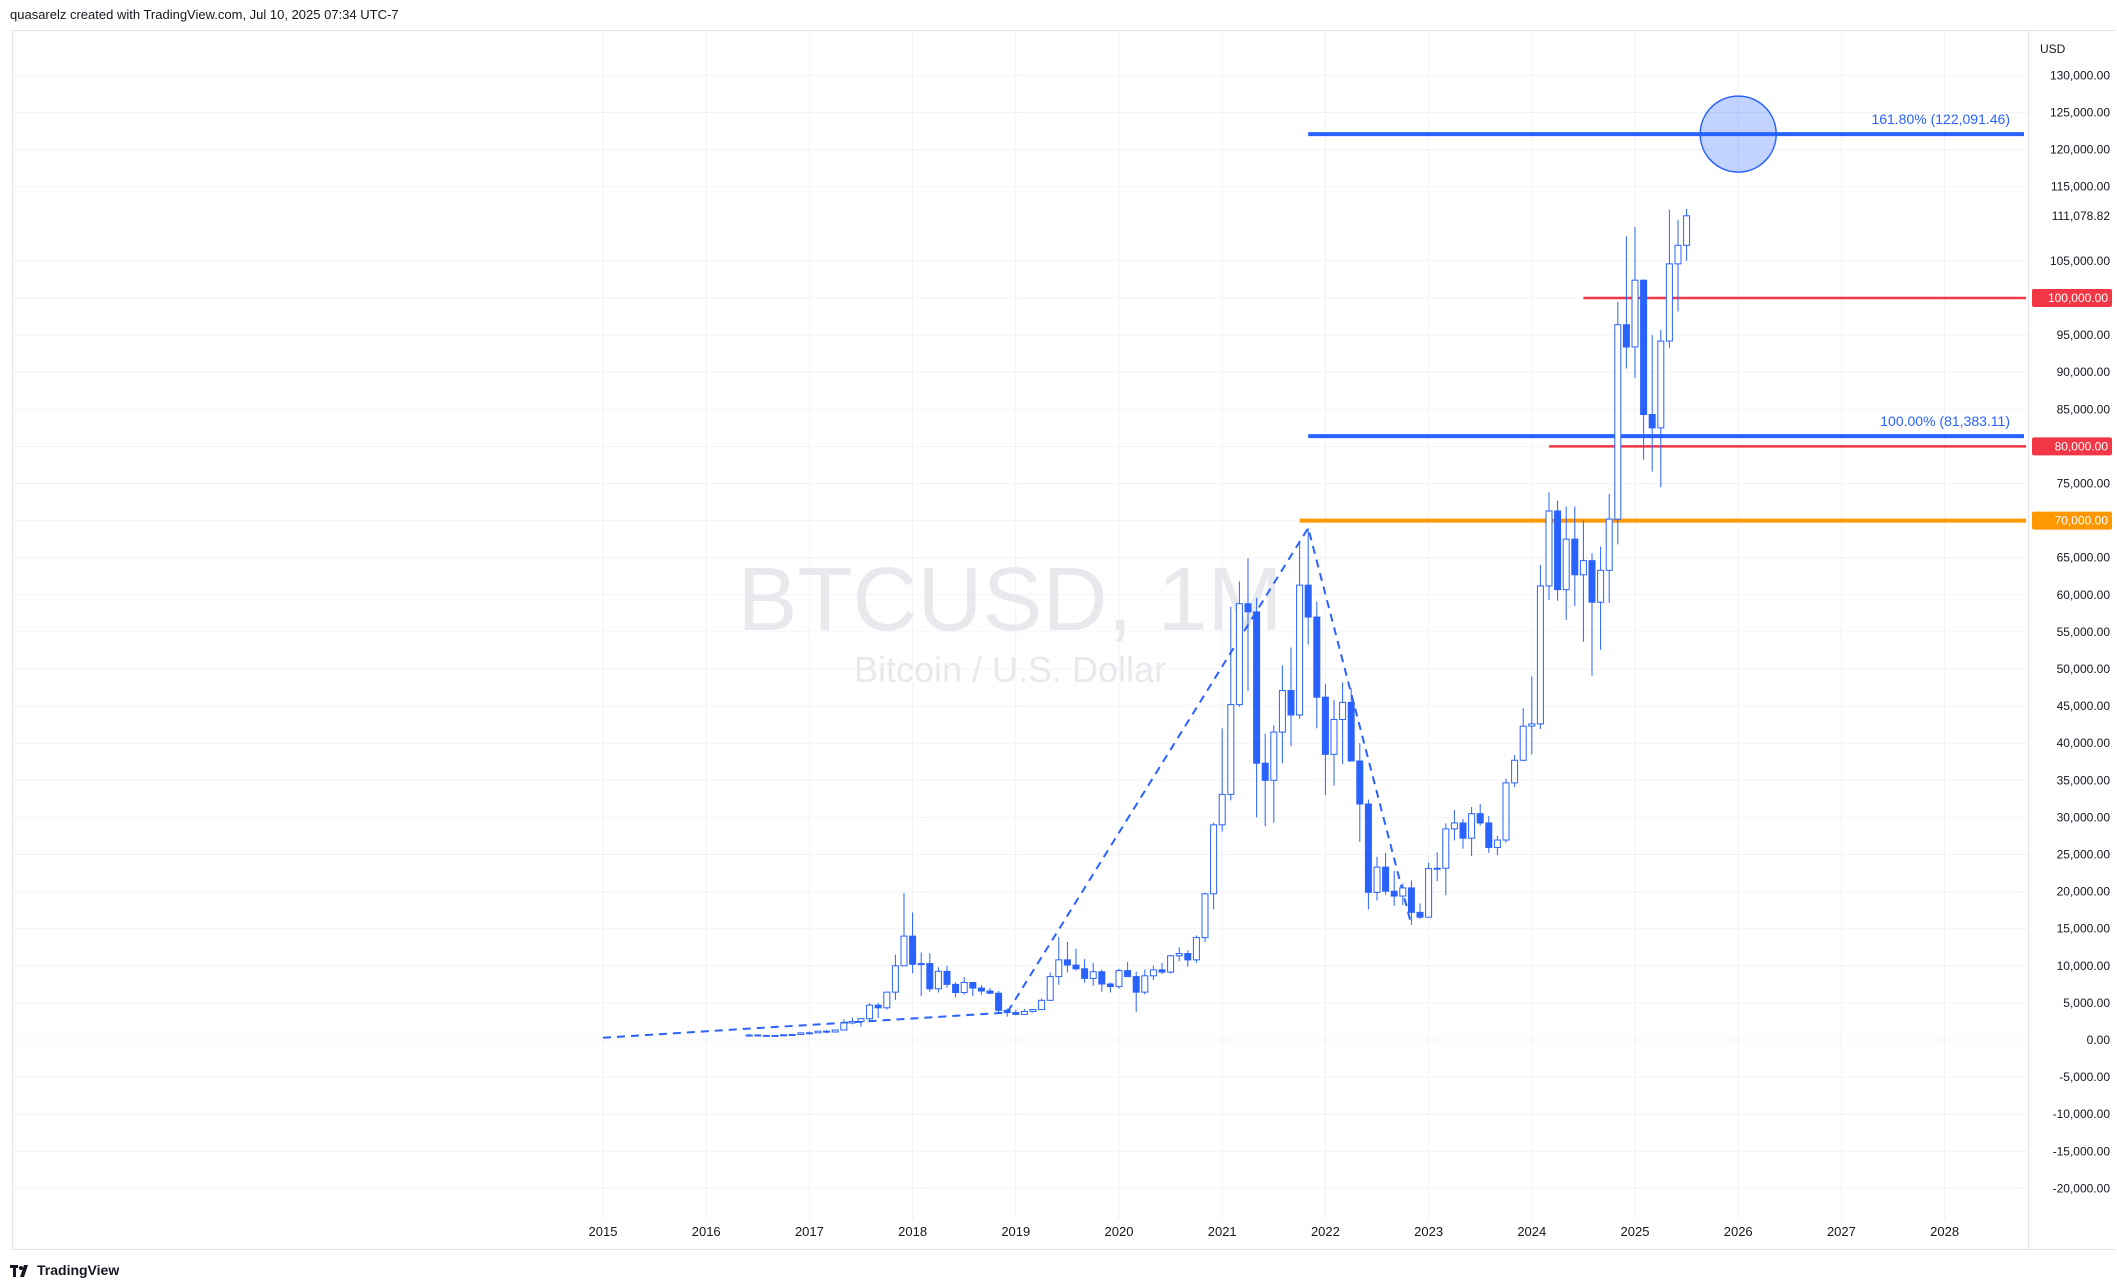 The width and height of the screenshot is (2117, 1285). What do you see at coordinates (2053, 49) in the screenshot?
I see `currency-label: USD` at bounding box center [2053, 49].